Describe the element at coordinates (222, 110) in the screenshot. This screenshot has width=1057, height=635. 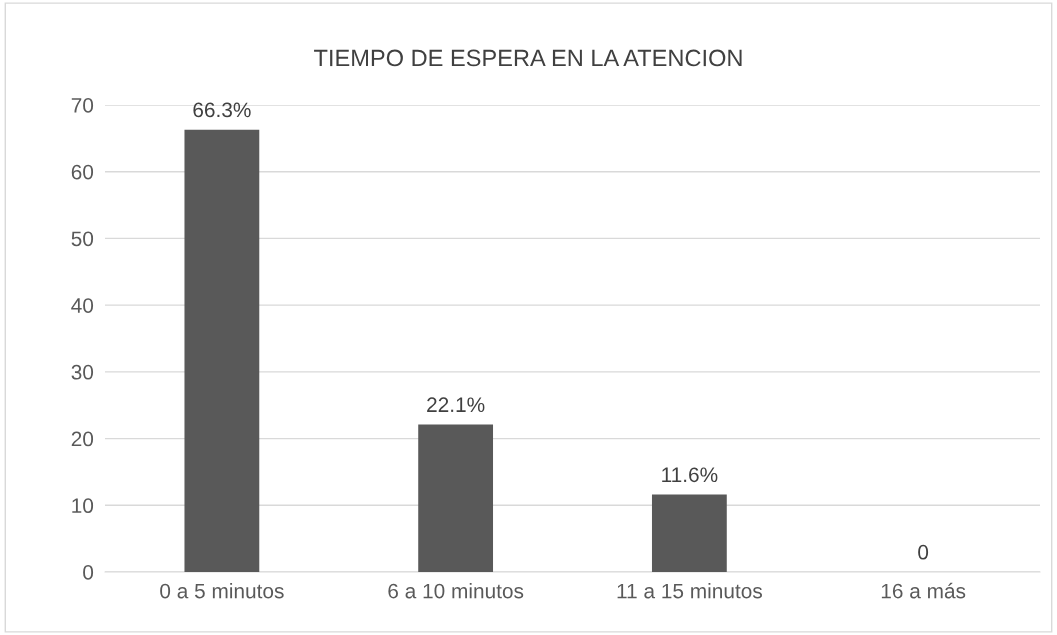
I see `data-label: 66.3%` at that location.